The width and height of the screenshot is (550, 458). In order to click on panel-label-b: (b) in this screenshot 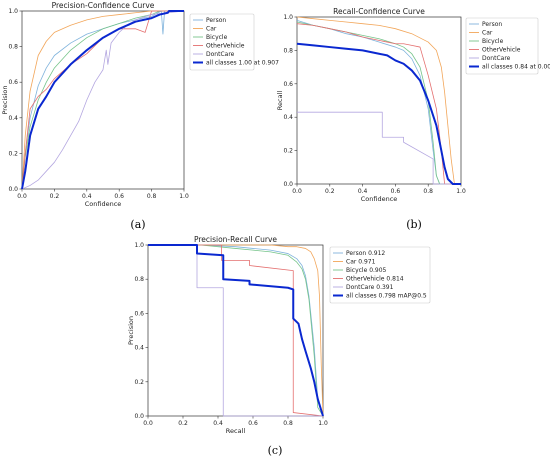, I will do `click(414, 224)`.